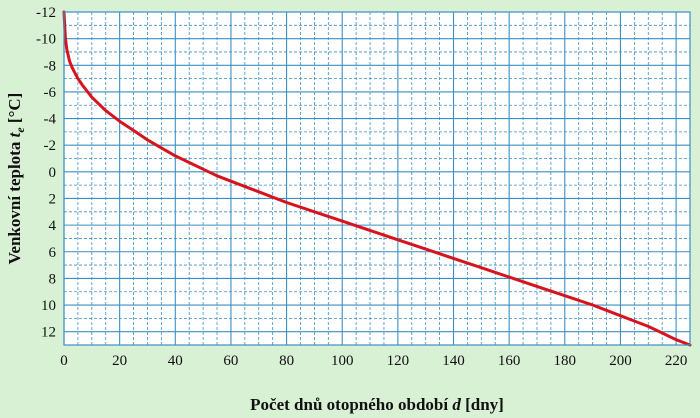  I want to click on x-axis-label-main: Počet dnů otopného období, so click(351, 404).